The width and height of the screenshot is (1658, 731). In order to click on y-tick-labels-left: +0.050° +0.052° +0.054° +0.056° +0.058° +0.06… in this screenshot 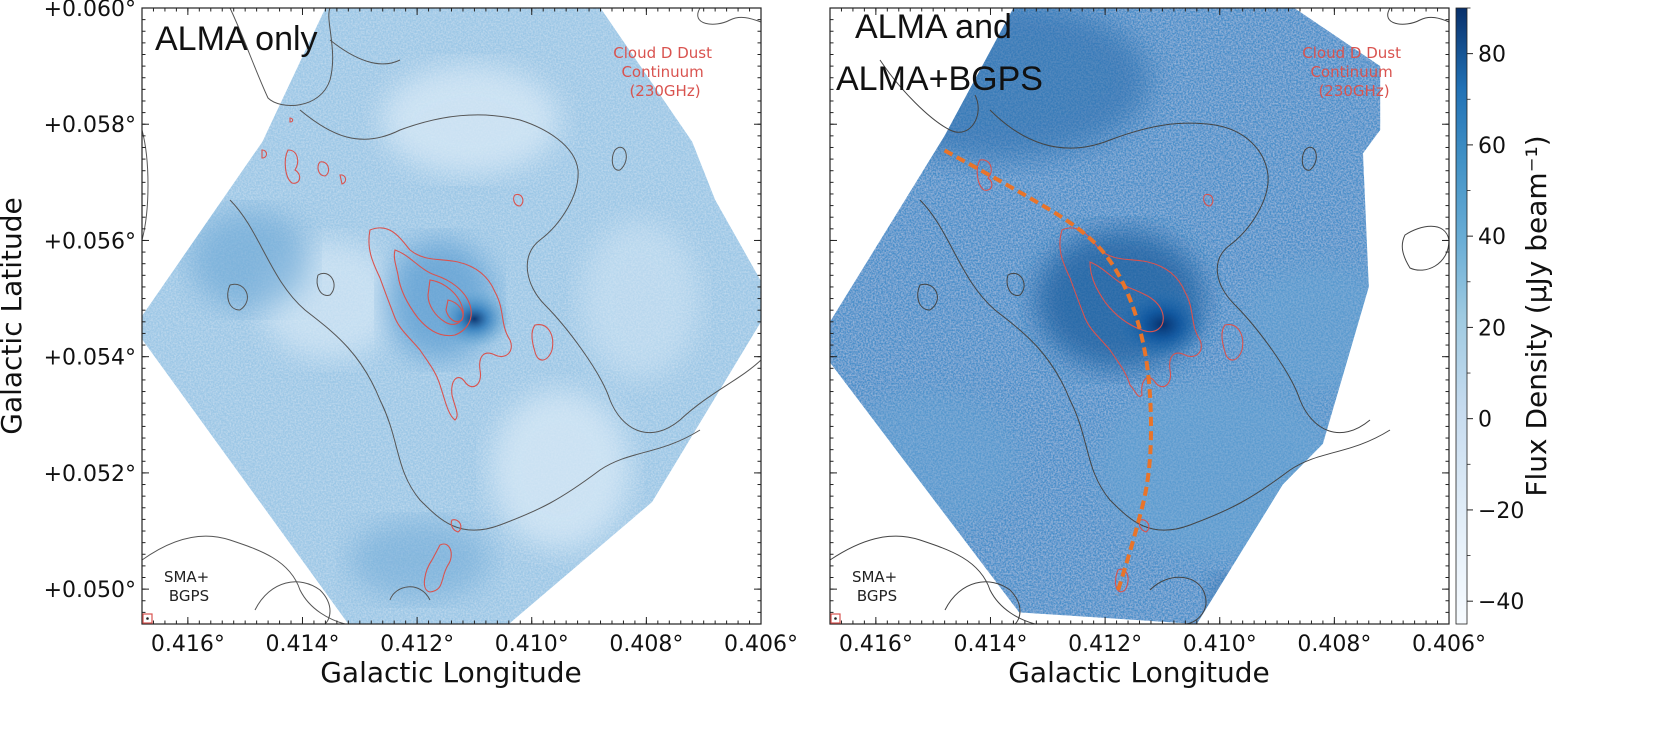, I will do `click(90, 301)`.